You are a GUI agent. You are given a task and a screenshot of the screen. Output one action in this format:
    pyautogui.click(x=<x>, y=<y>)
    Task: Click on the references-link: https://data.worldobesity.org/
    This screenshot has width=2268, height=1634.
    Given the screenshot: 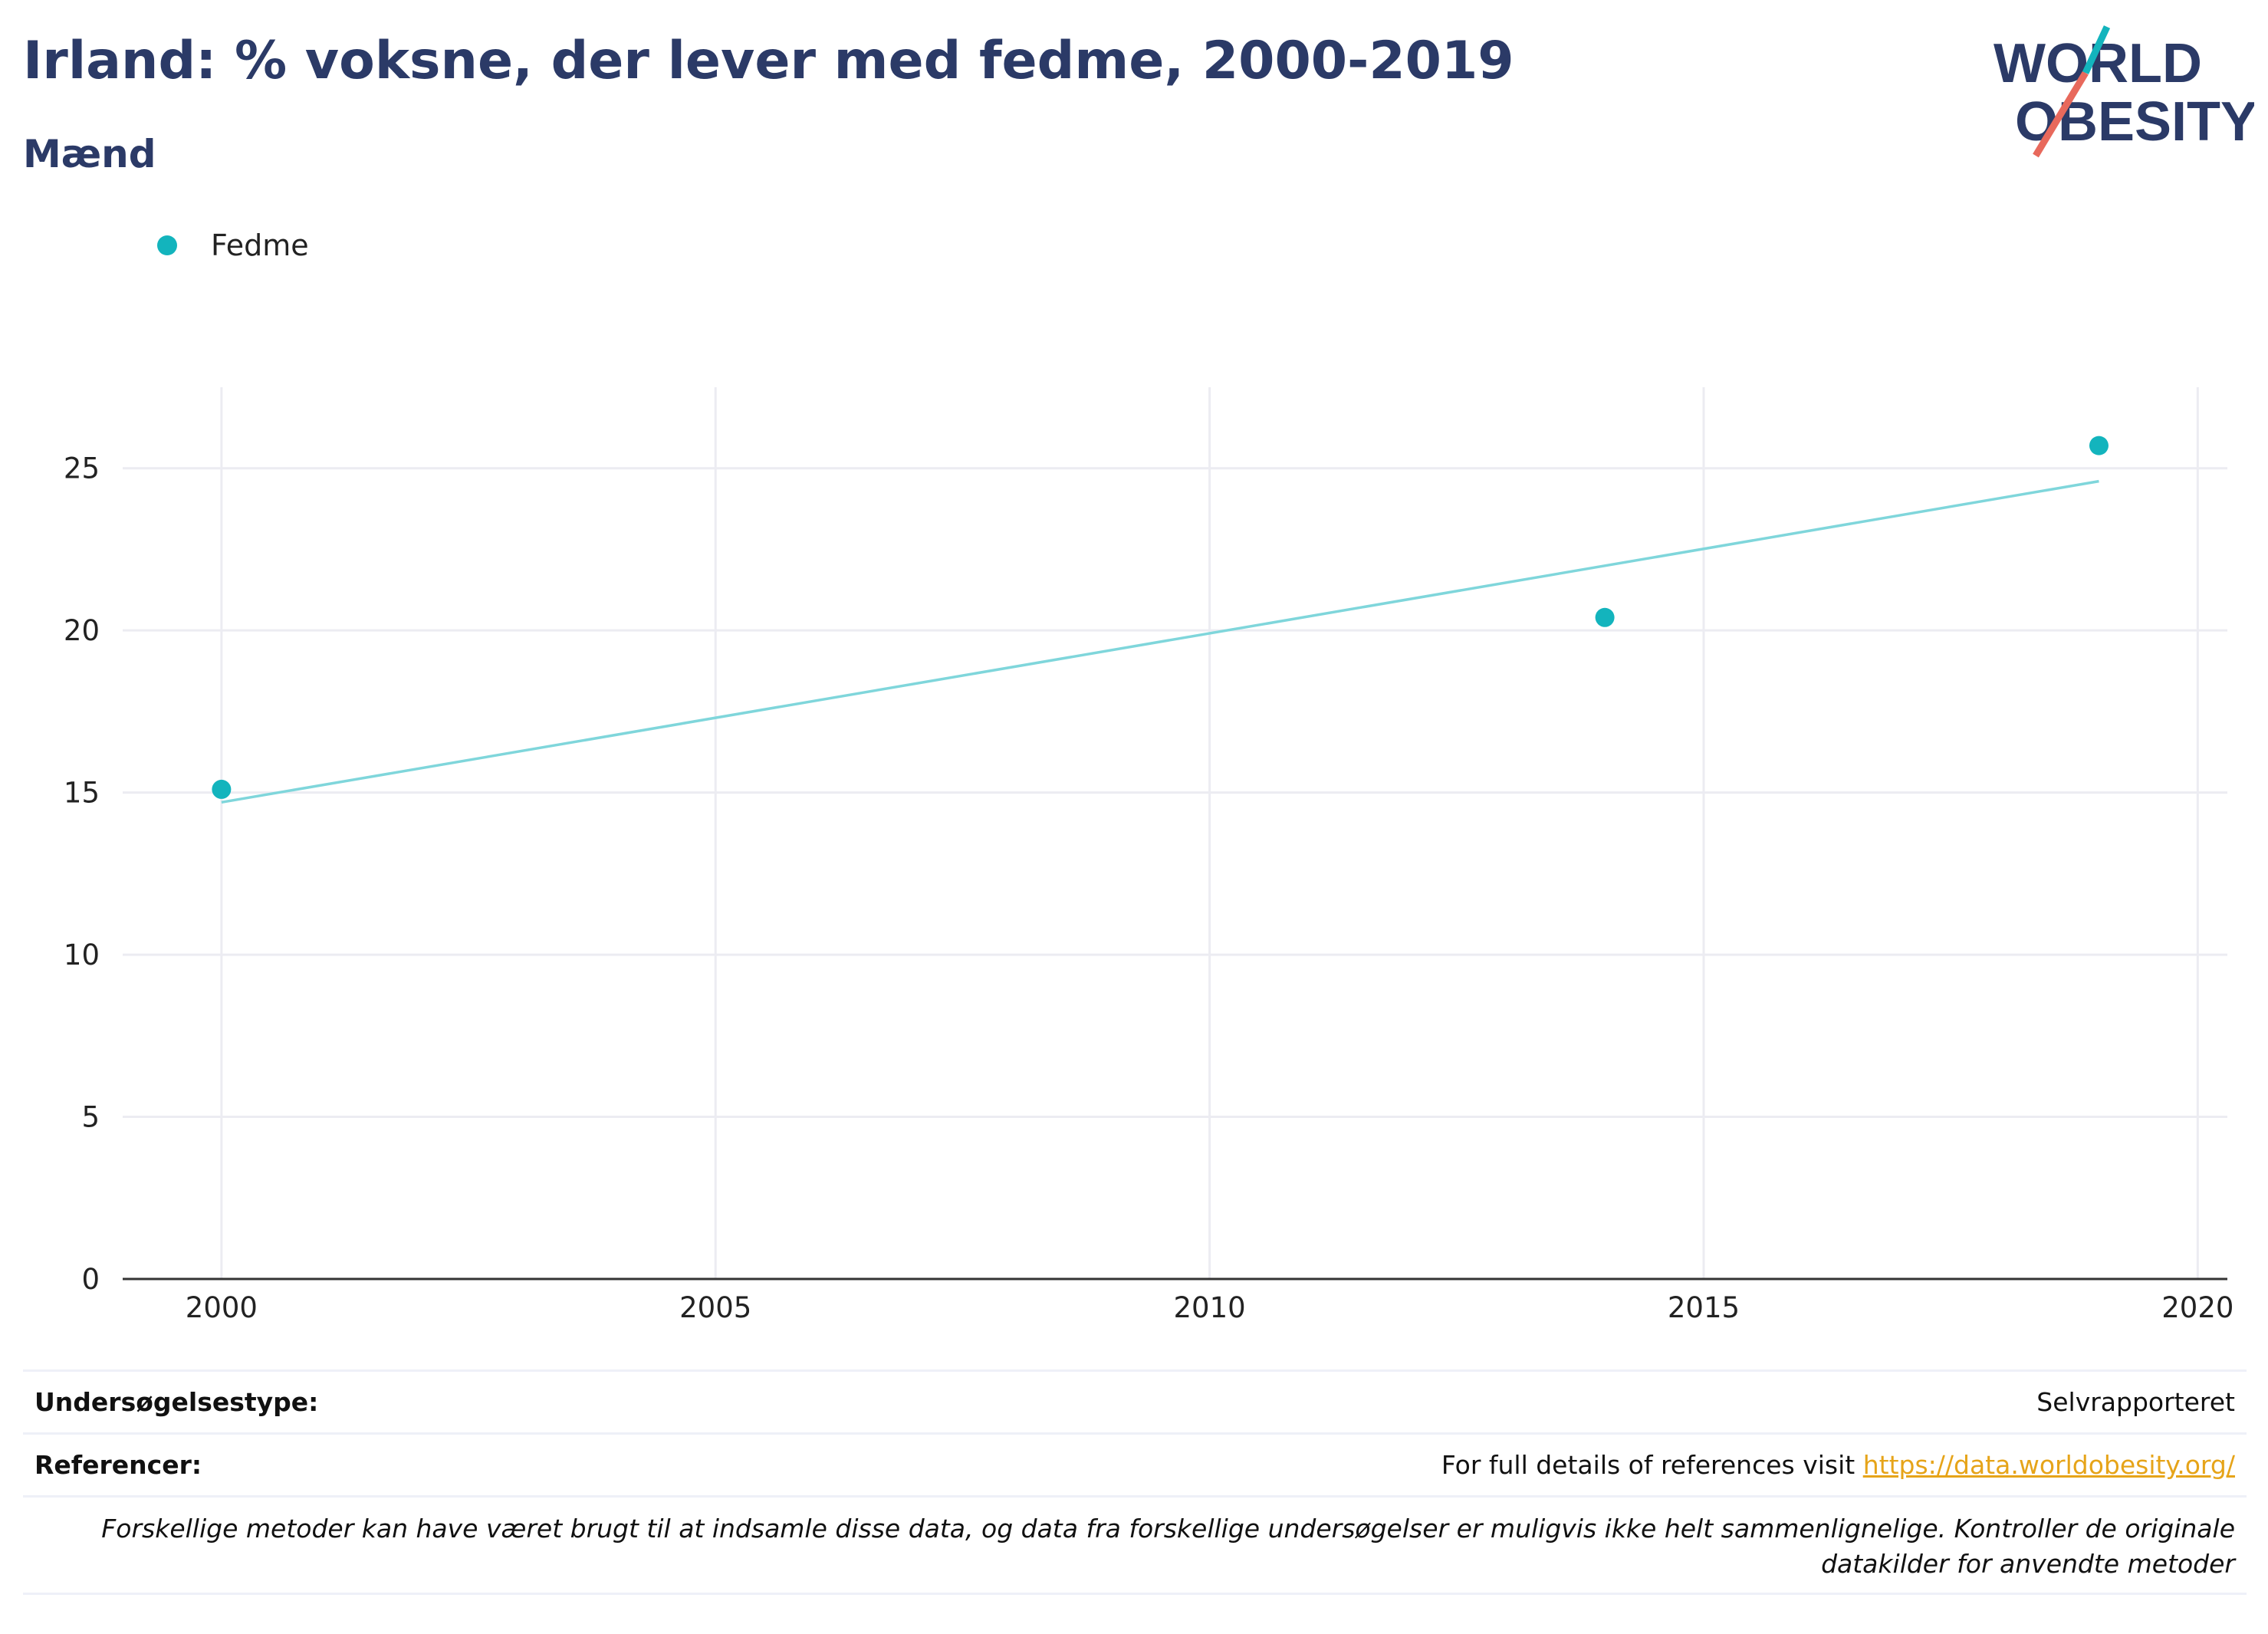 What is the action you would take?
    pyautogui.click(x=2048, y=1465)
    